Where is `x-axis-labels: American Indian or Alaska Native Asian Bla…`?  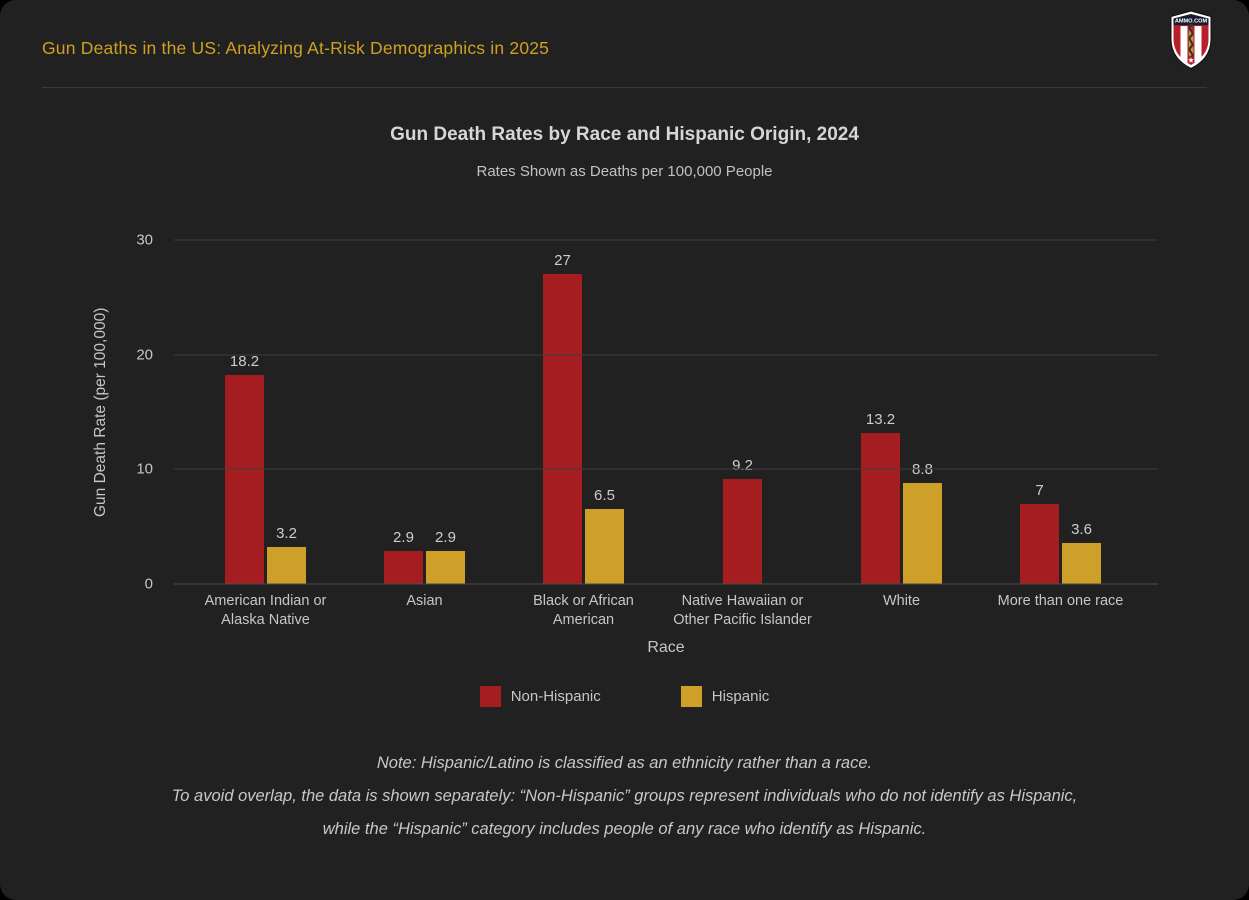 x-axis-labels: American Indian or Alaska Native Asian Bla… is located at coordinates (663, 612).